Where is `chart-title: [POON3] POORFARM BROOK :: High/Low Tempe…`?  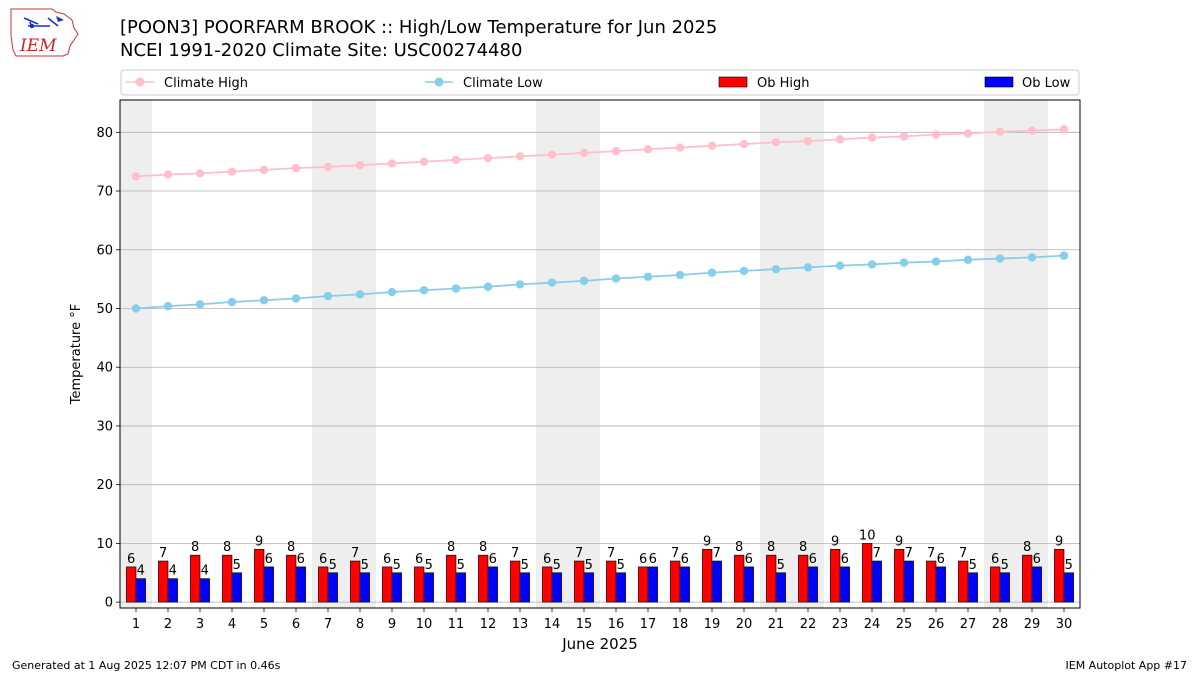 chart-title: [POON3] POORFARM BROOK :: High/Low Tempe… is located at coordinates (419, 27).